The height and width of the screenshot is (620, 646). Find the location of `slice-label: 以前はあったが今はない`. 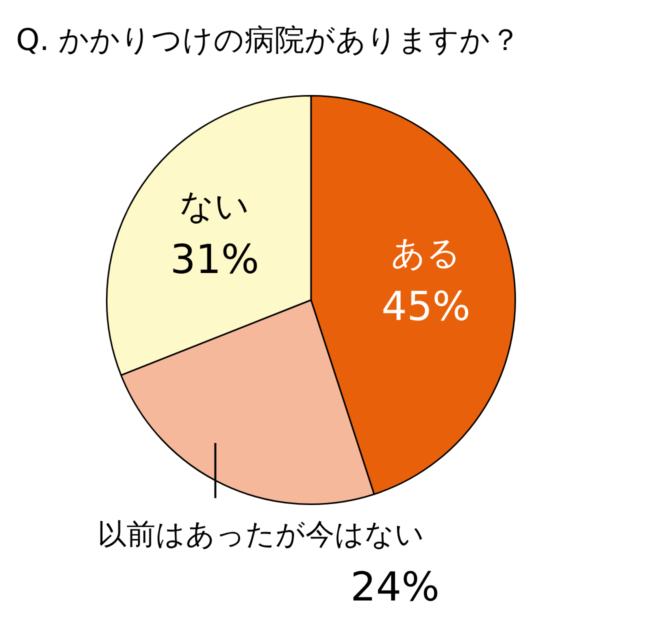

slice-label: 以前はあったが今はない is located at coordinates (261, 533).